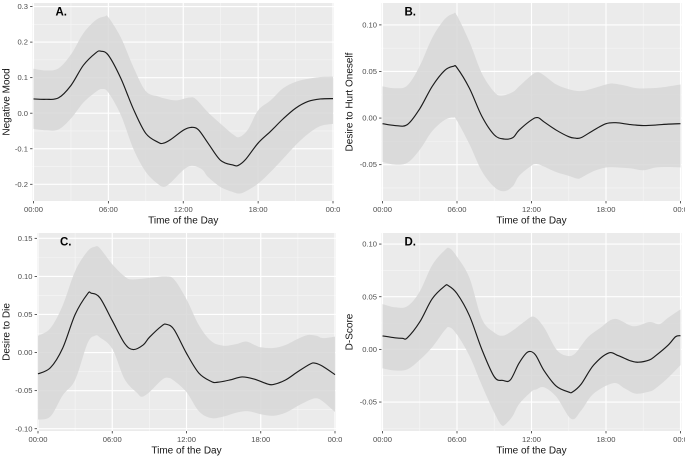 The image size is (685, 460). What do you see at coordinates (23, 428) in the screenshot?
I see `y-tick-label: -0.10` at bounding box center [23, 428].